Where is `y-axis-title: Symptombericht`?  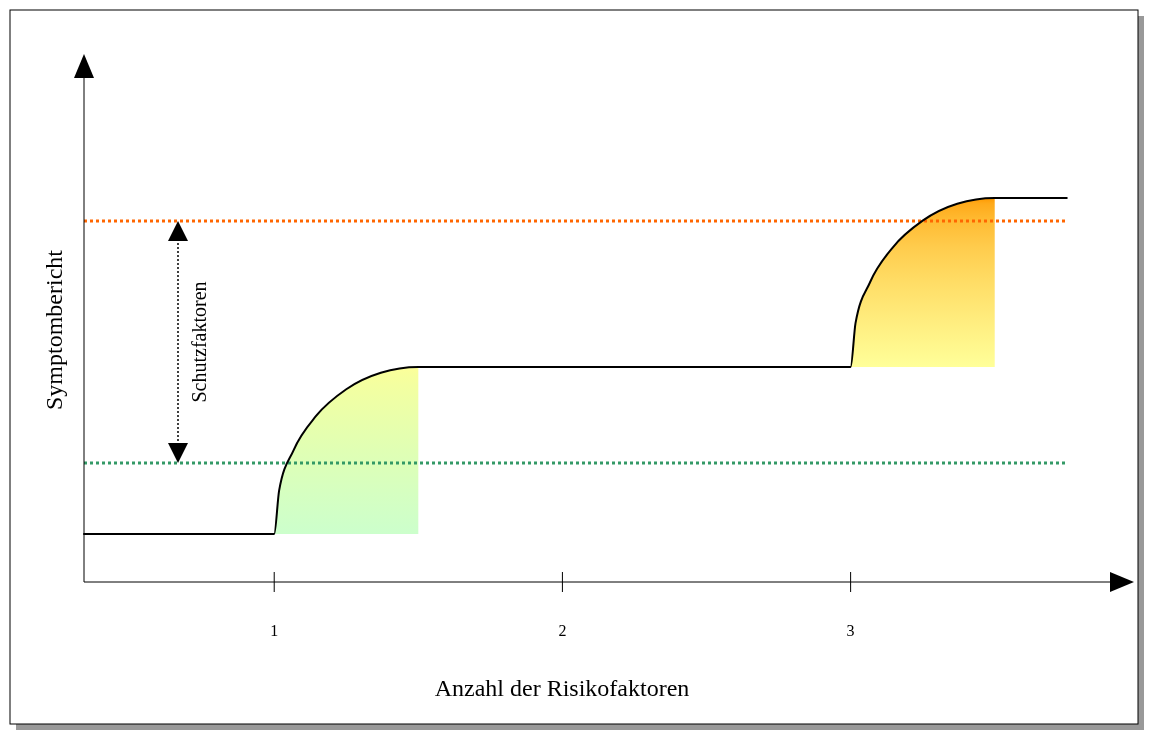 y-axis-title: Symptombericht is located at coordinates (54, 329).